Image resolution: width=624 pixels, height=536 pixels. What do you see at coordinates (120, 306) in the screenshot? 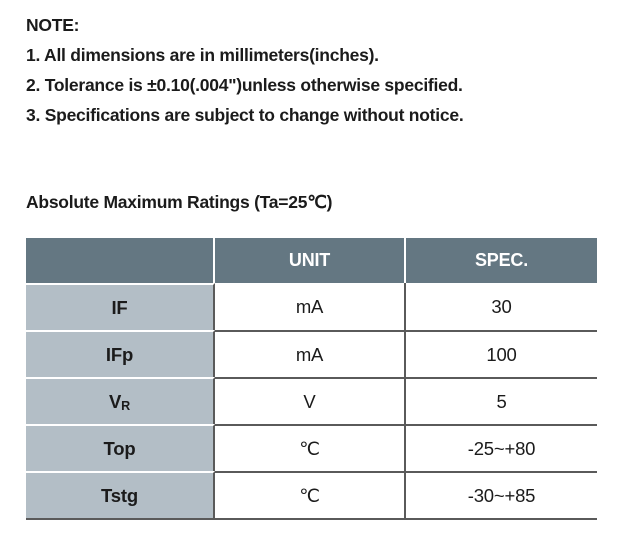
I see `cell-parameter: IF` at bounding box center [120, 306].